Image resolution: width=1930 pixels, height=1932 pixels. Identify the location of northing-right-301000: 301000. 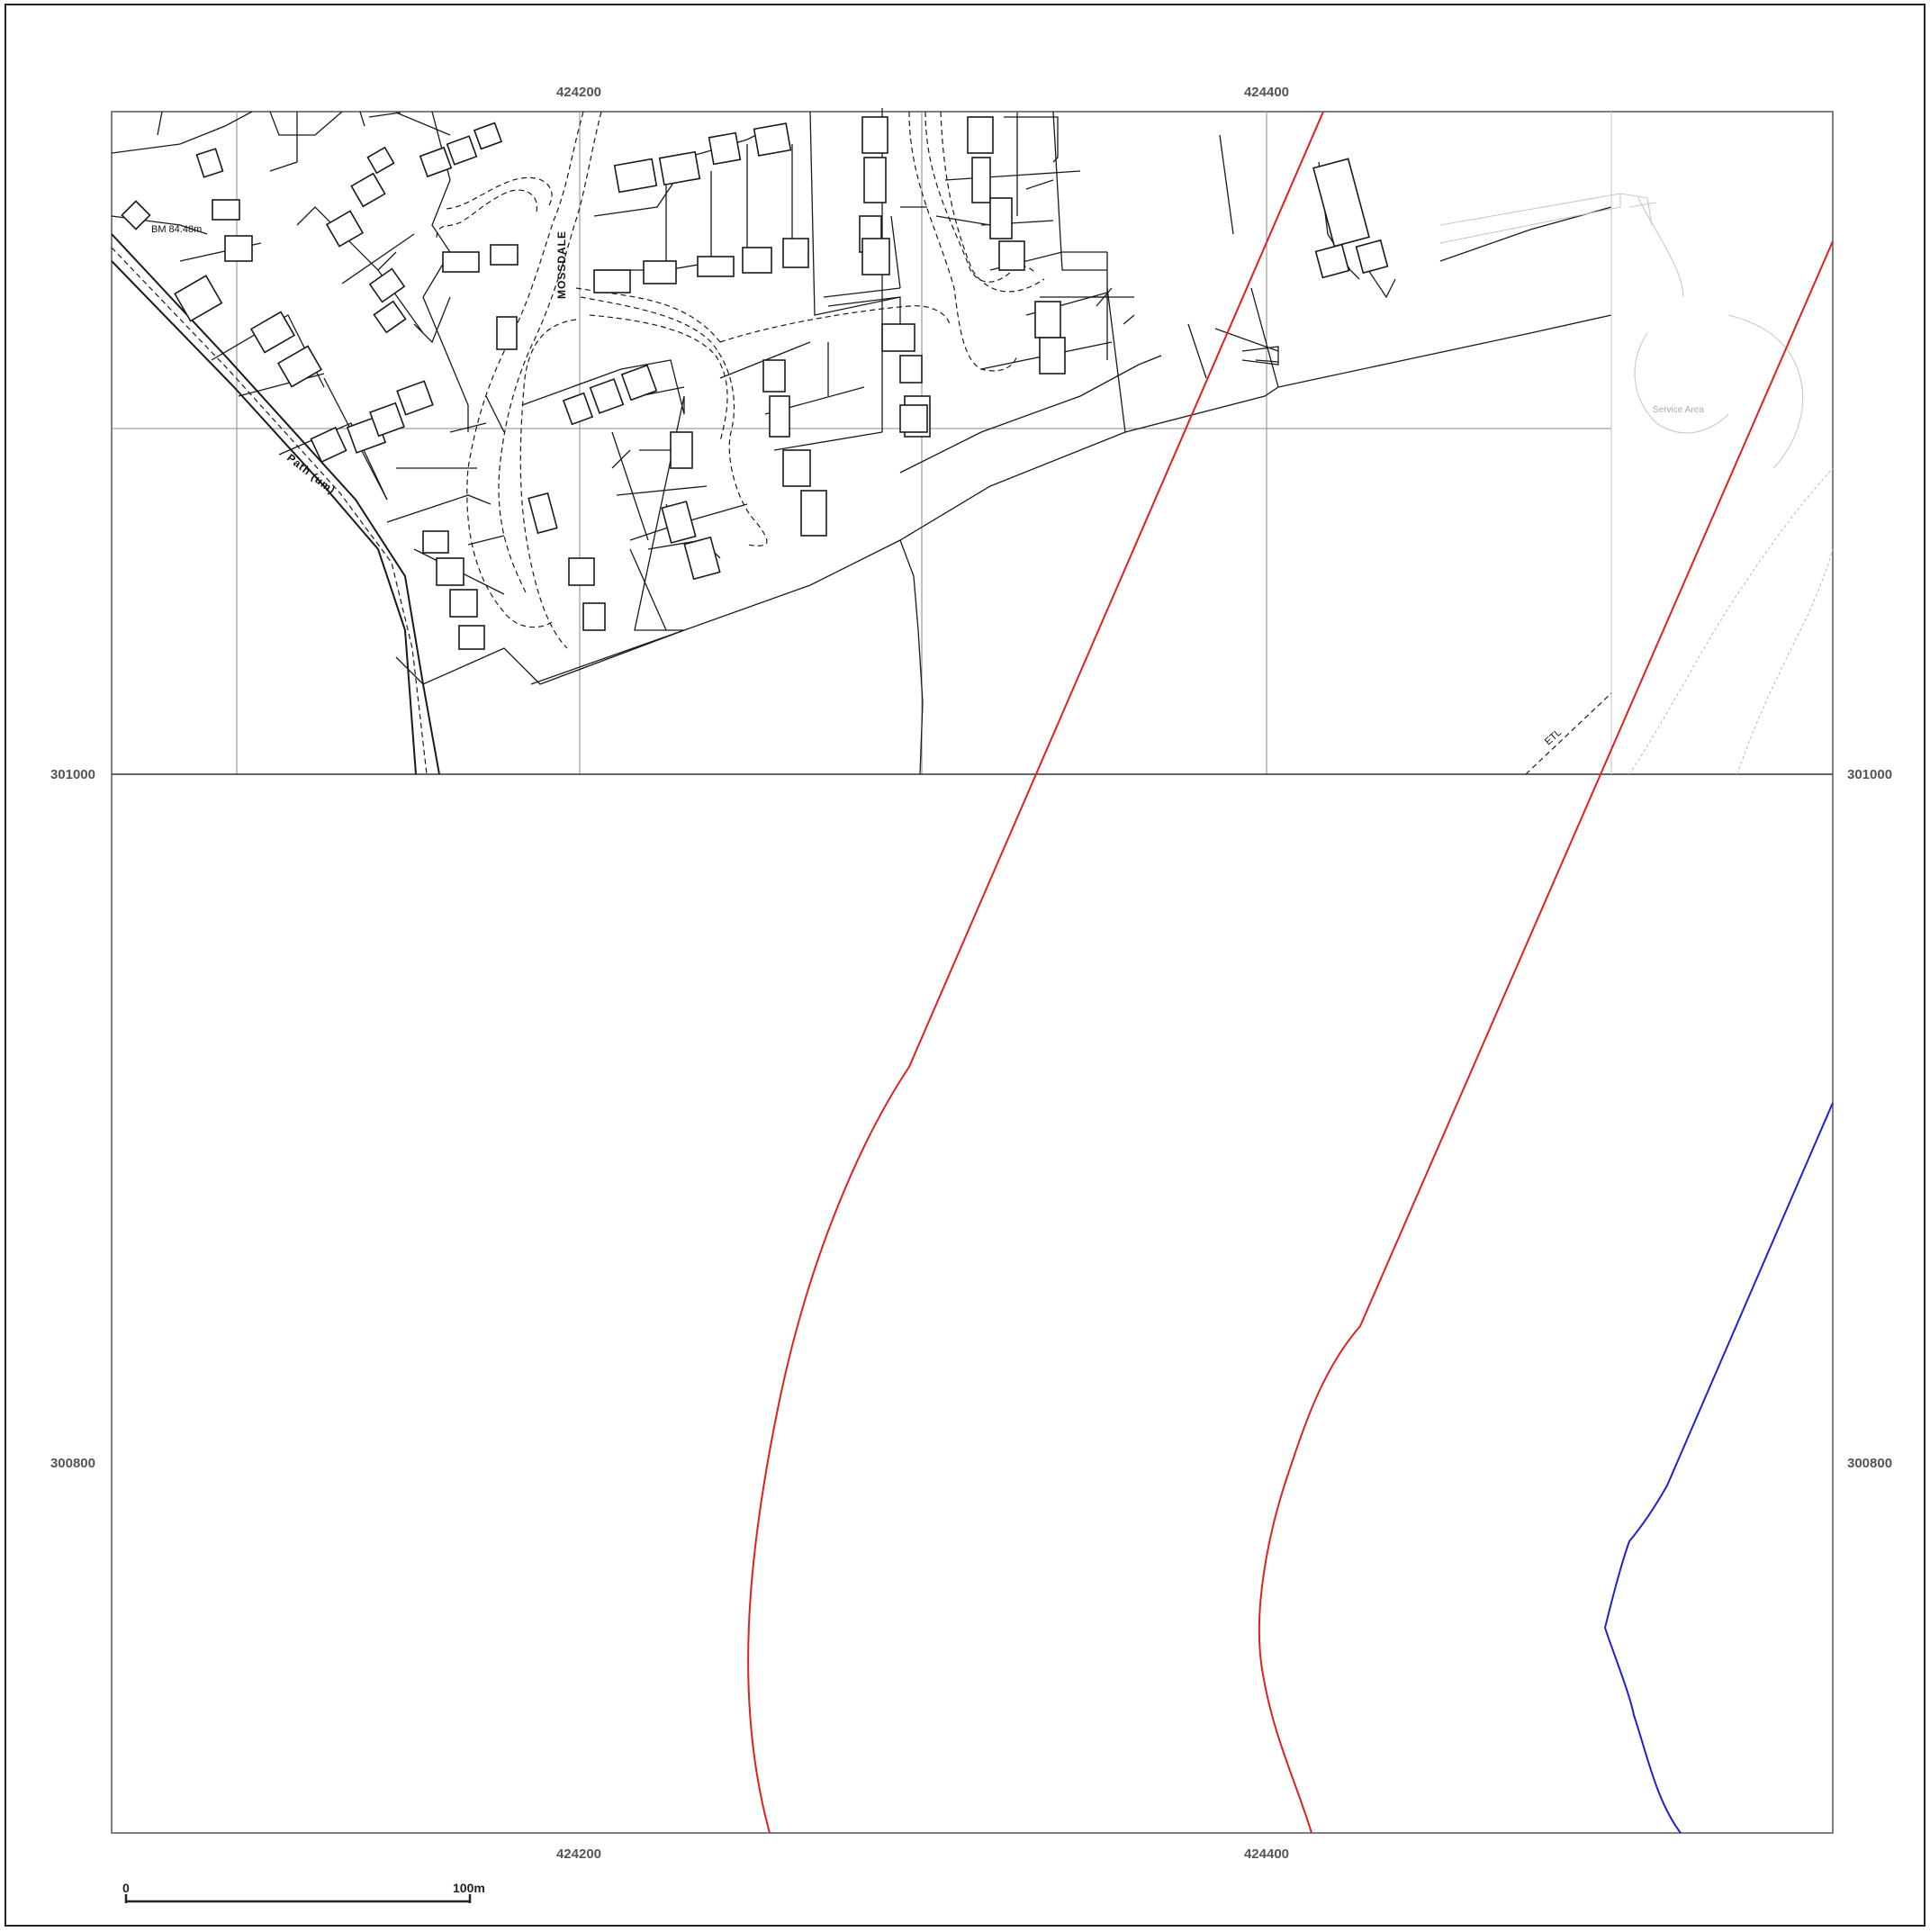
(1869, 774).